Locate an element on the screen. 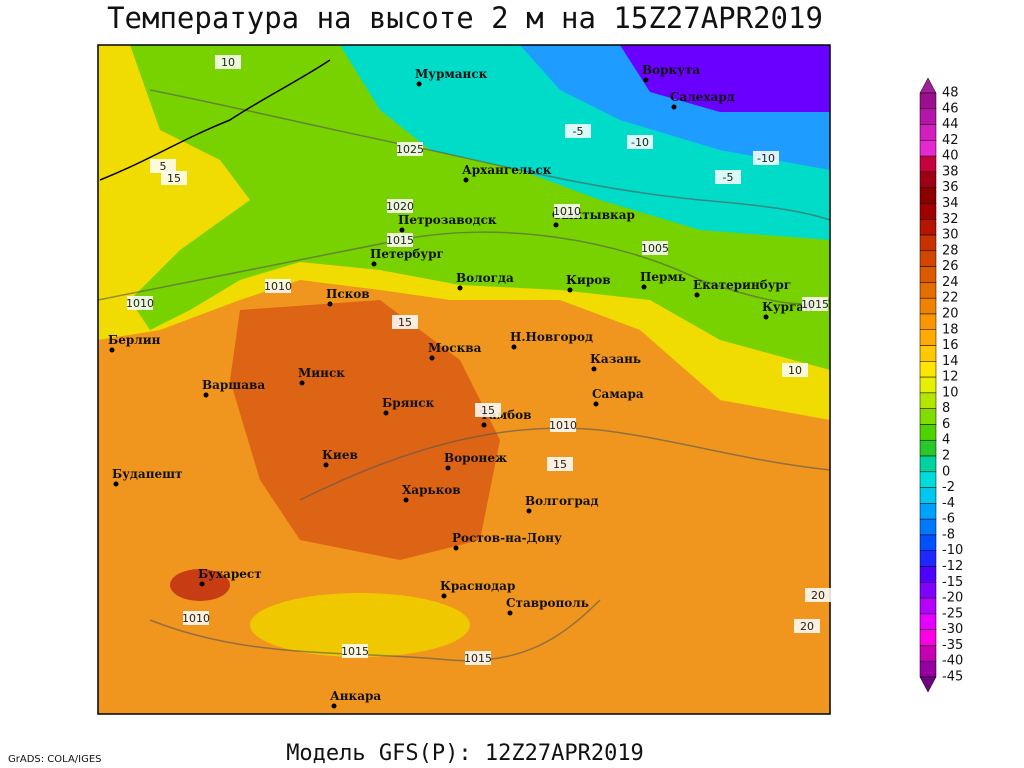 This screenshot has width=1024, height=768. city-label: Н.Новгород is located at coordinates (551, 337).